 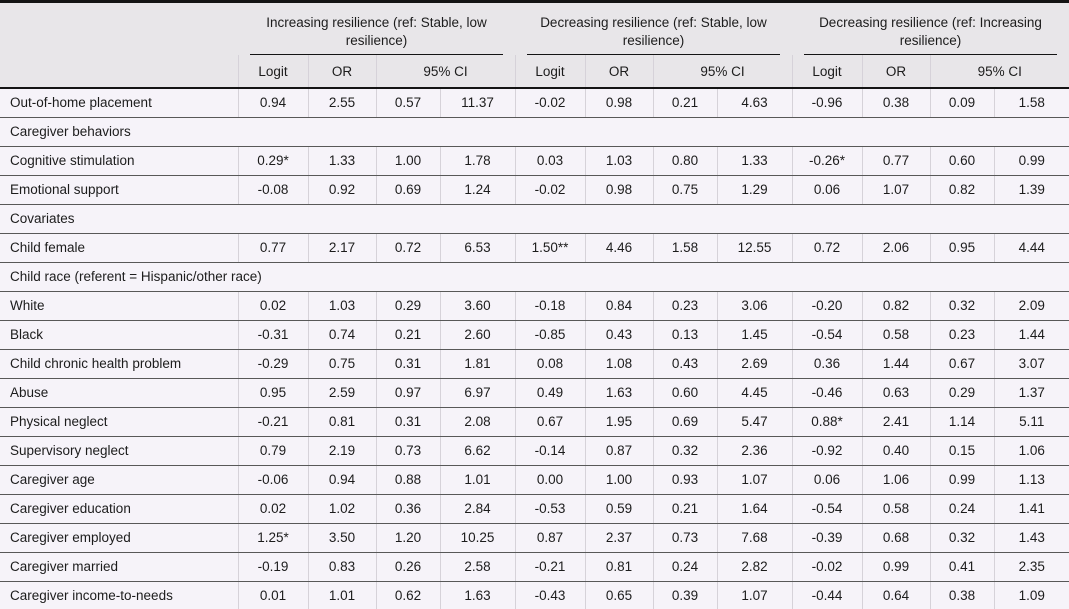 What do you see at coordinates (754, 364) in the screenshot?
I see `cell-value: 2.69` at bounding box center [754, 364].